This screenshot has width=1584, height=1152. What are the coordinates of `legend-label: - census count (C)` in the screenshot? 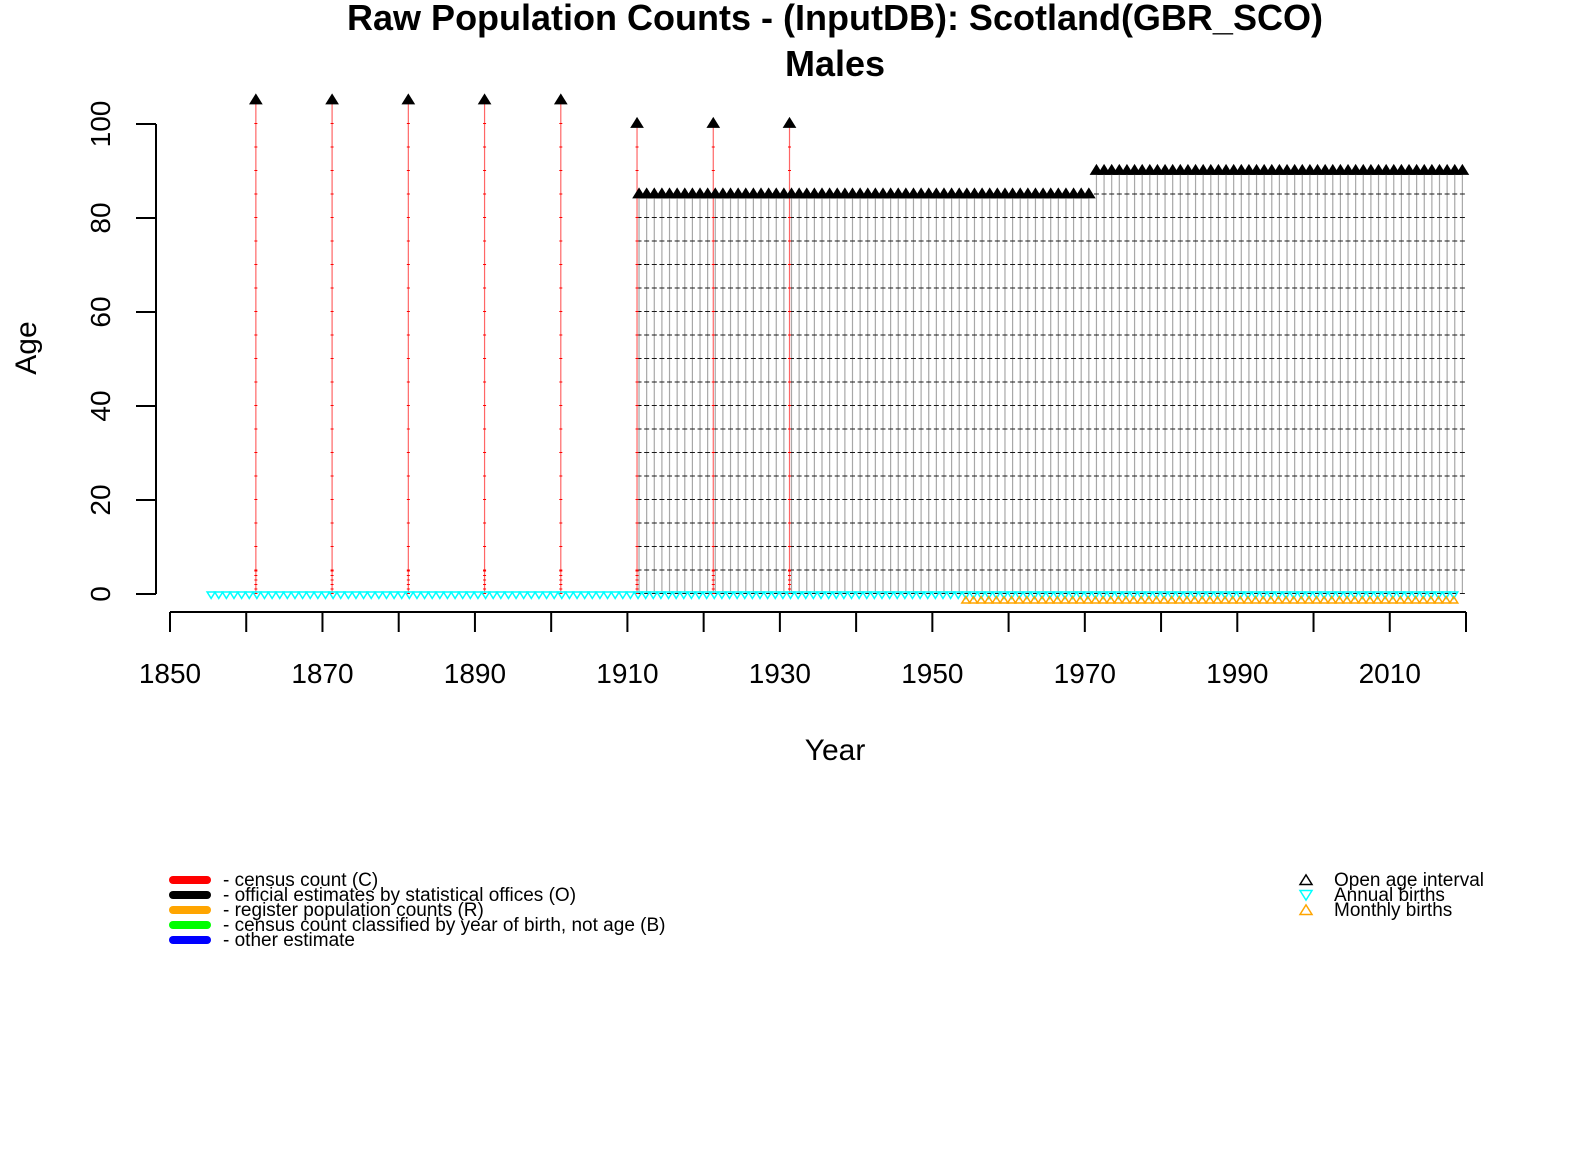 It's located at (300, 880).